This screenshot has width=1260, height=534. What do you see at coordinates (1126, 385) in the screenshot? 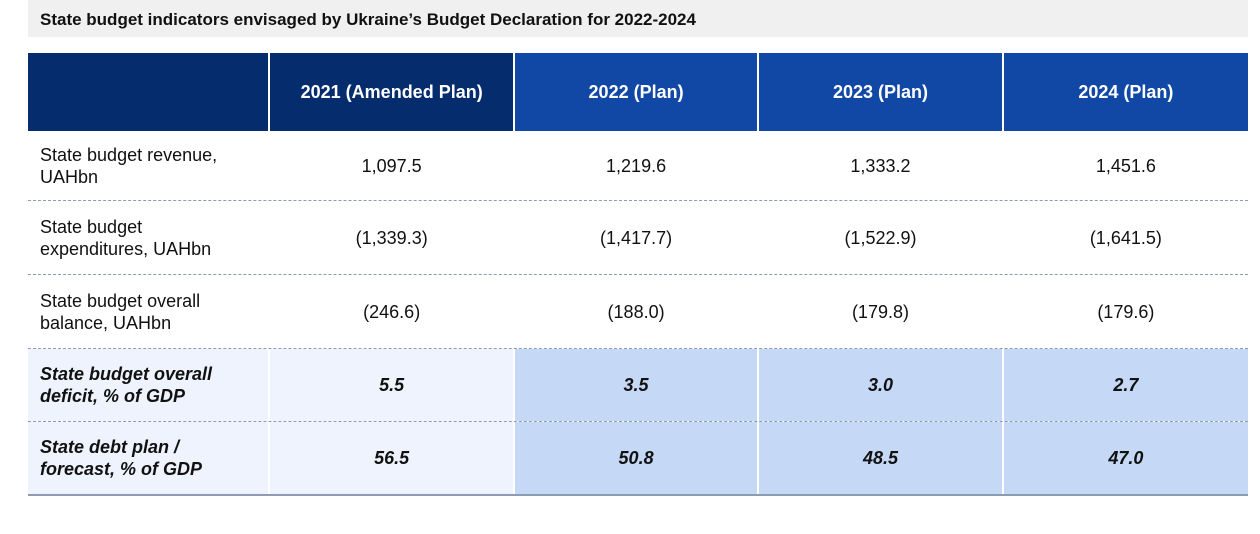
I see `table-cell: 2.7` at bounding box center [1126, 385].